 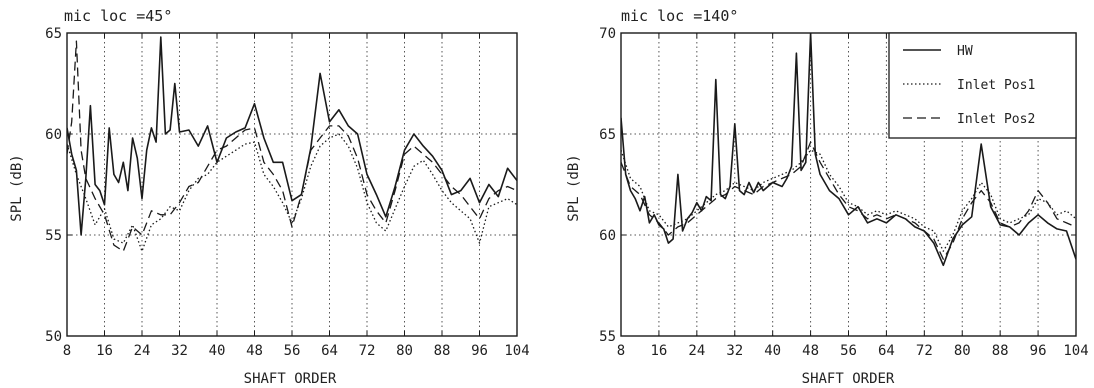 I want to click on series-line-inlet-pos1, so click(x=848, y=200).